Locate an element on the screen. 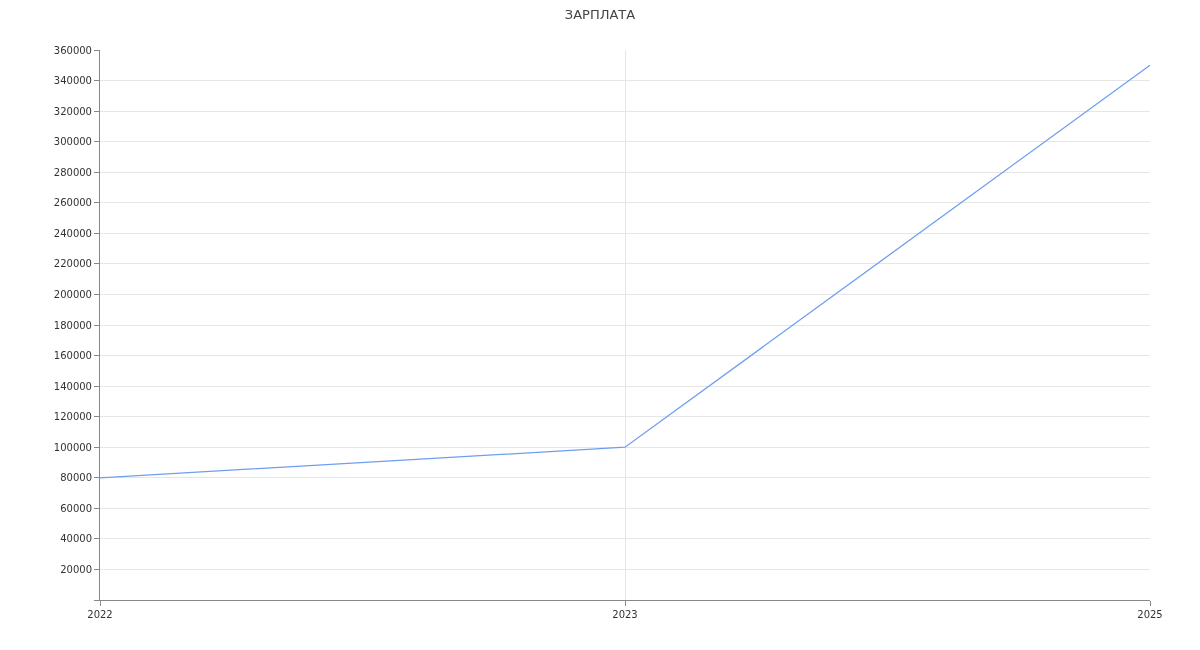 The image size is (1200, 650). y-tick-label: 140000 is located at coordinates (72, 386).